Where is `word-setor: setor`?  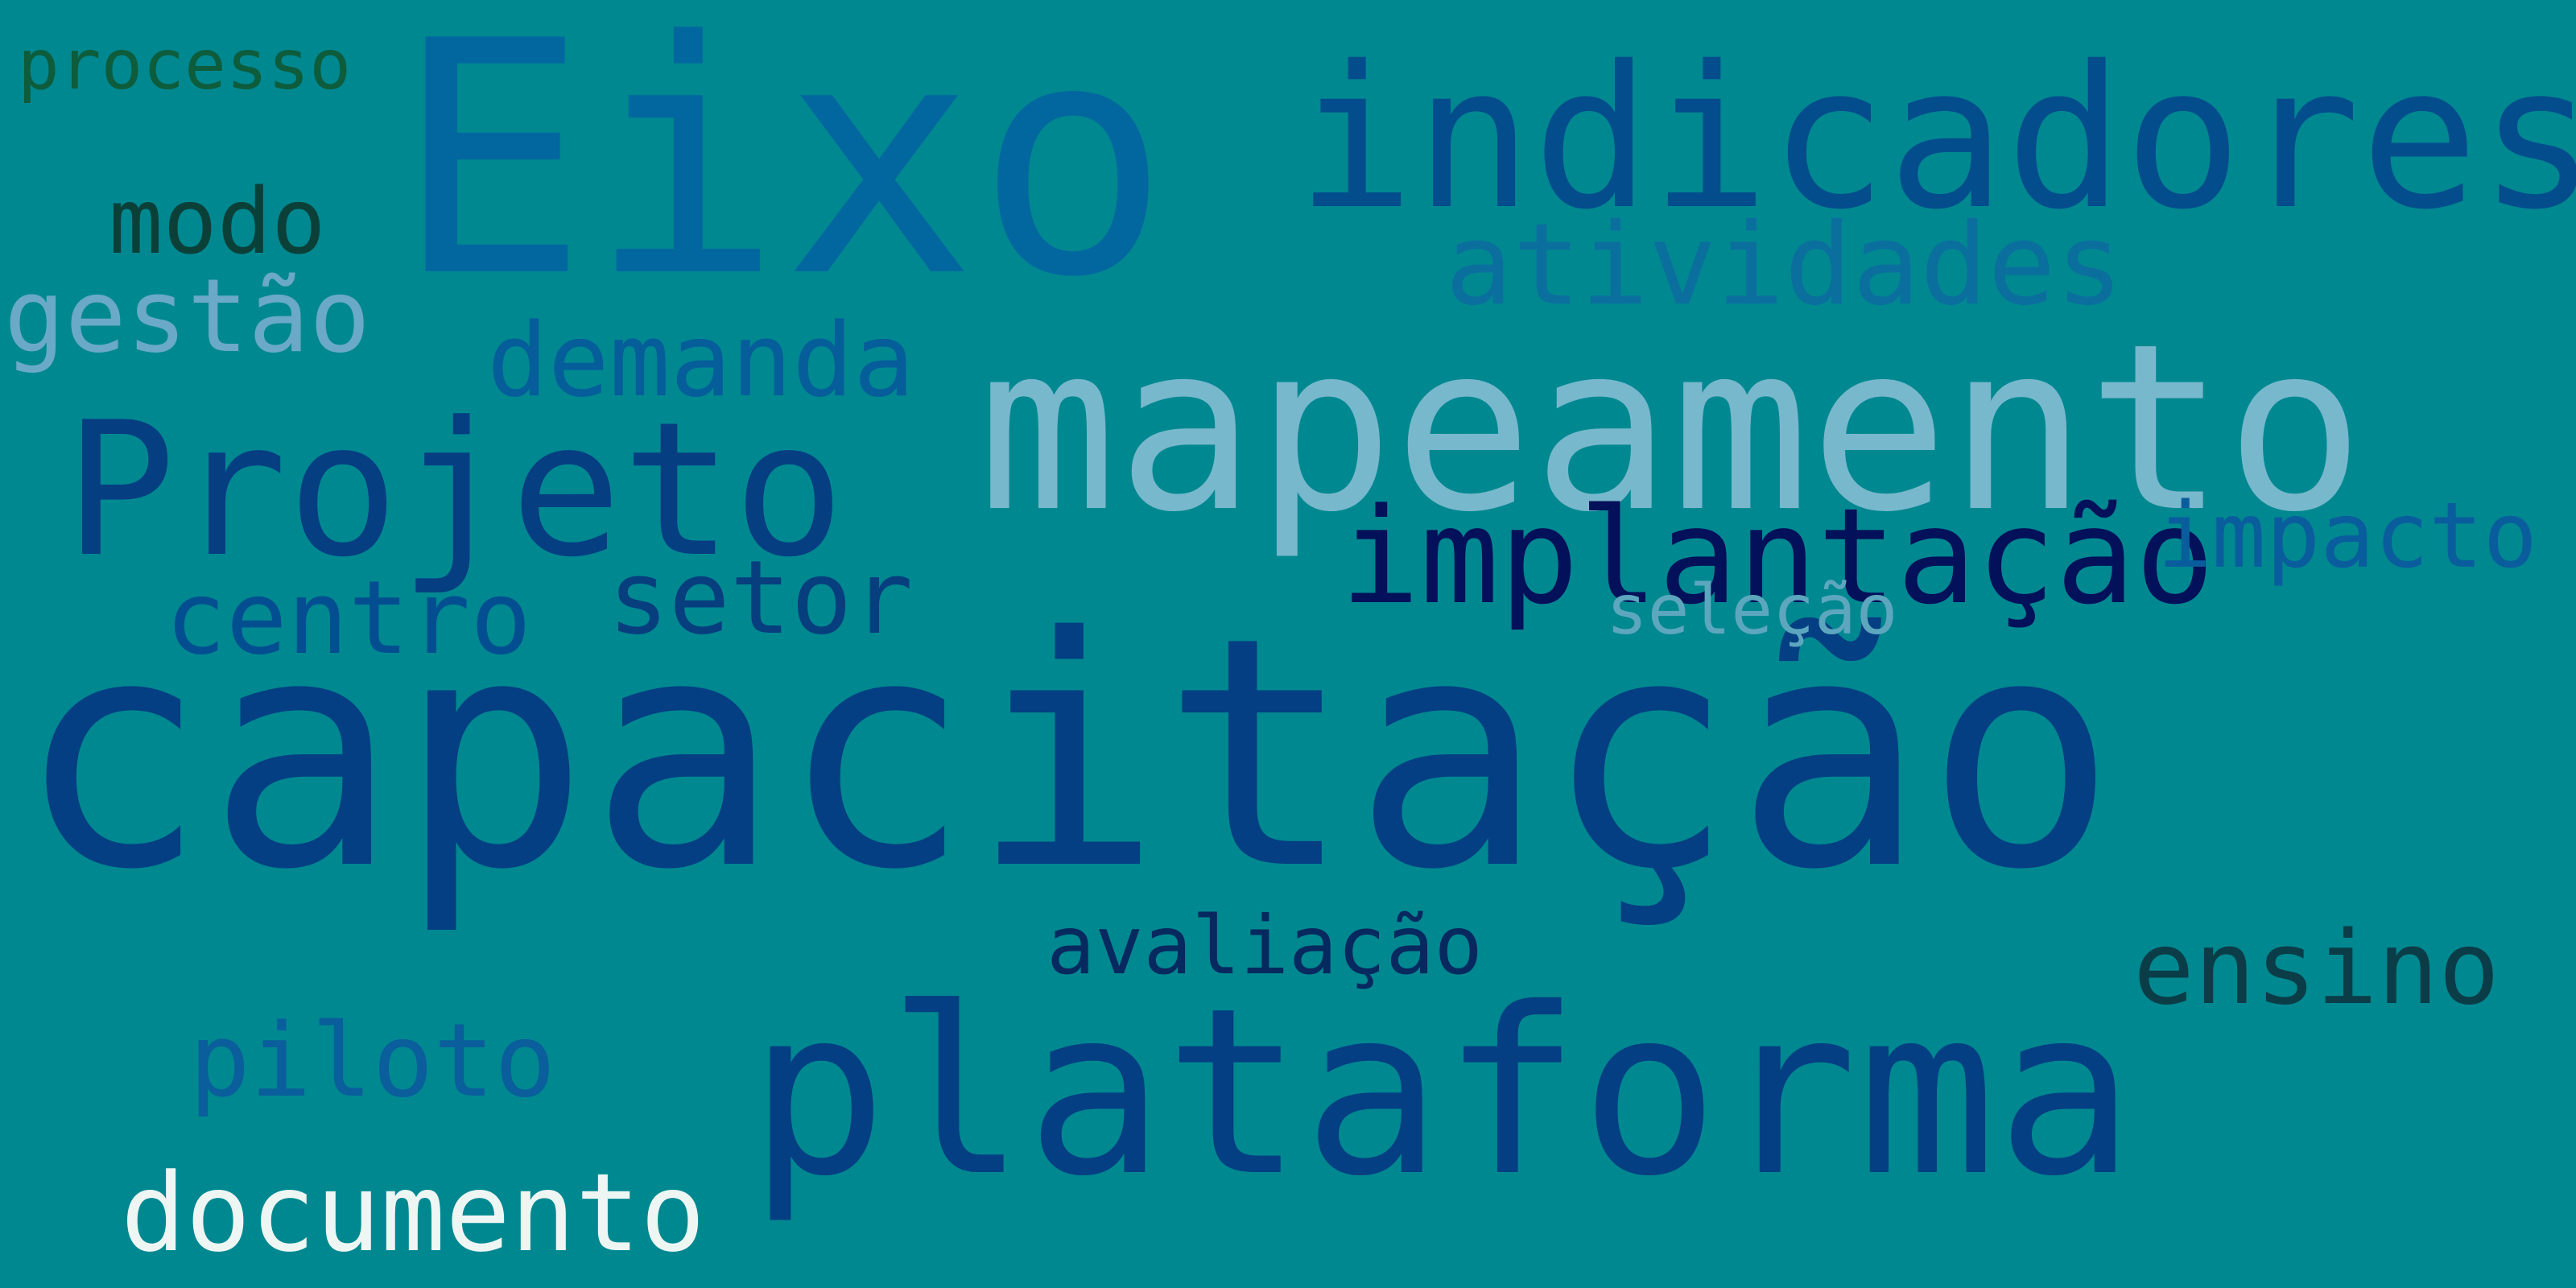 word-setor: setor is located at coordinates (761, 598).